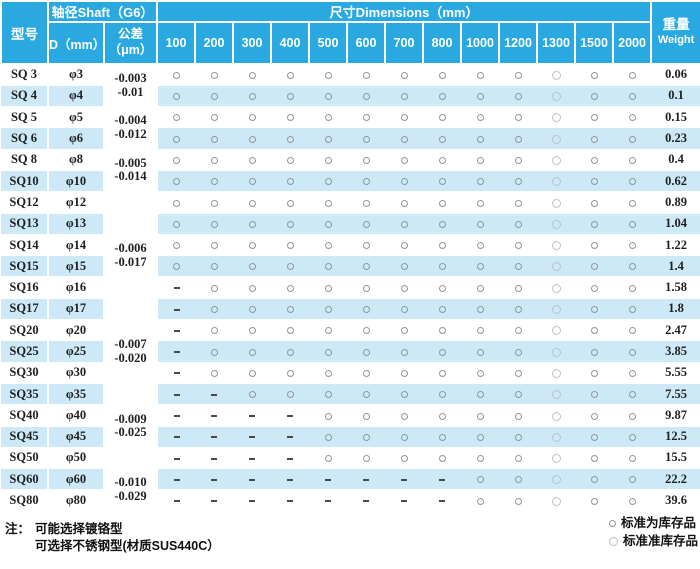 The image size is (700, 569). What do you see at coordinates (76, 138) in the screenshot?
I see `diameter-cell: φ6` at bounding box center [76, 138].